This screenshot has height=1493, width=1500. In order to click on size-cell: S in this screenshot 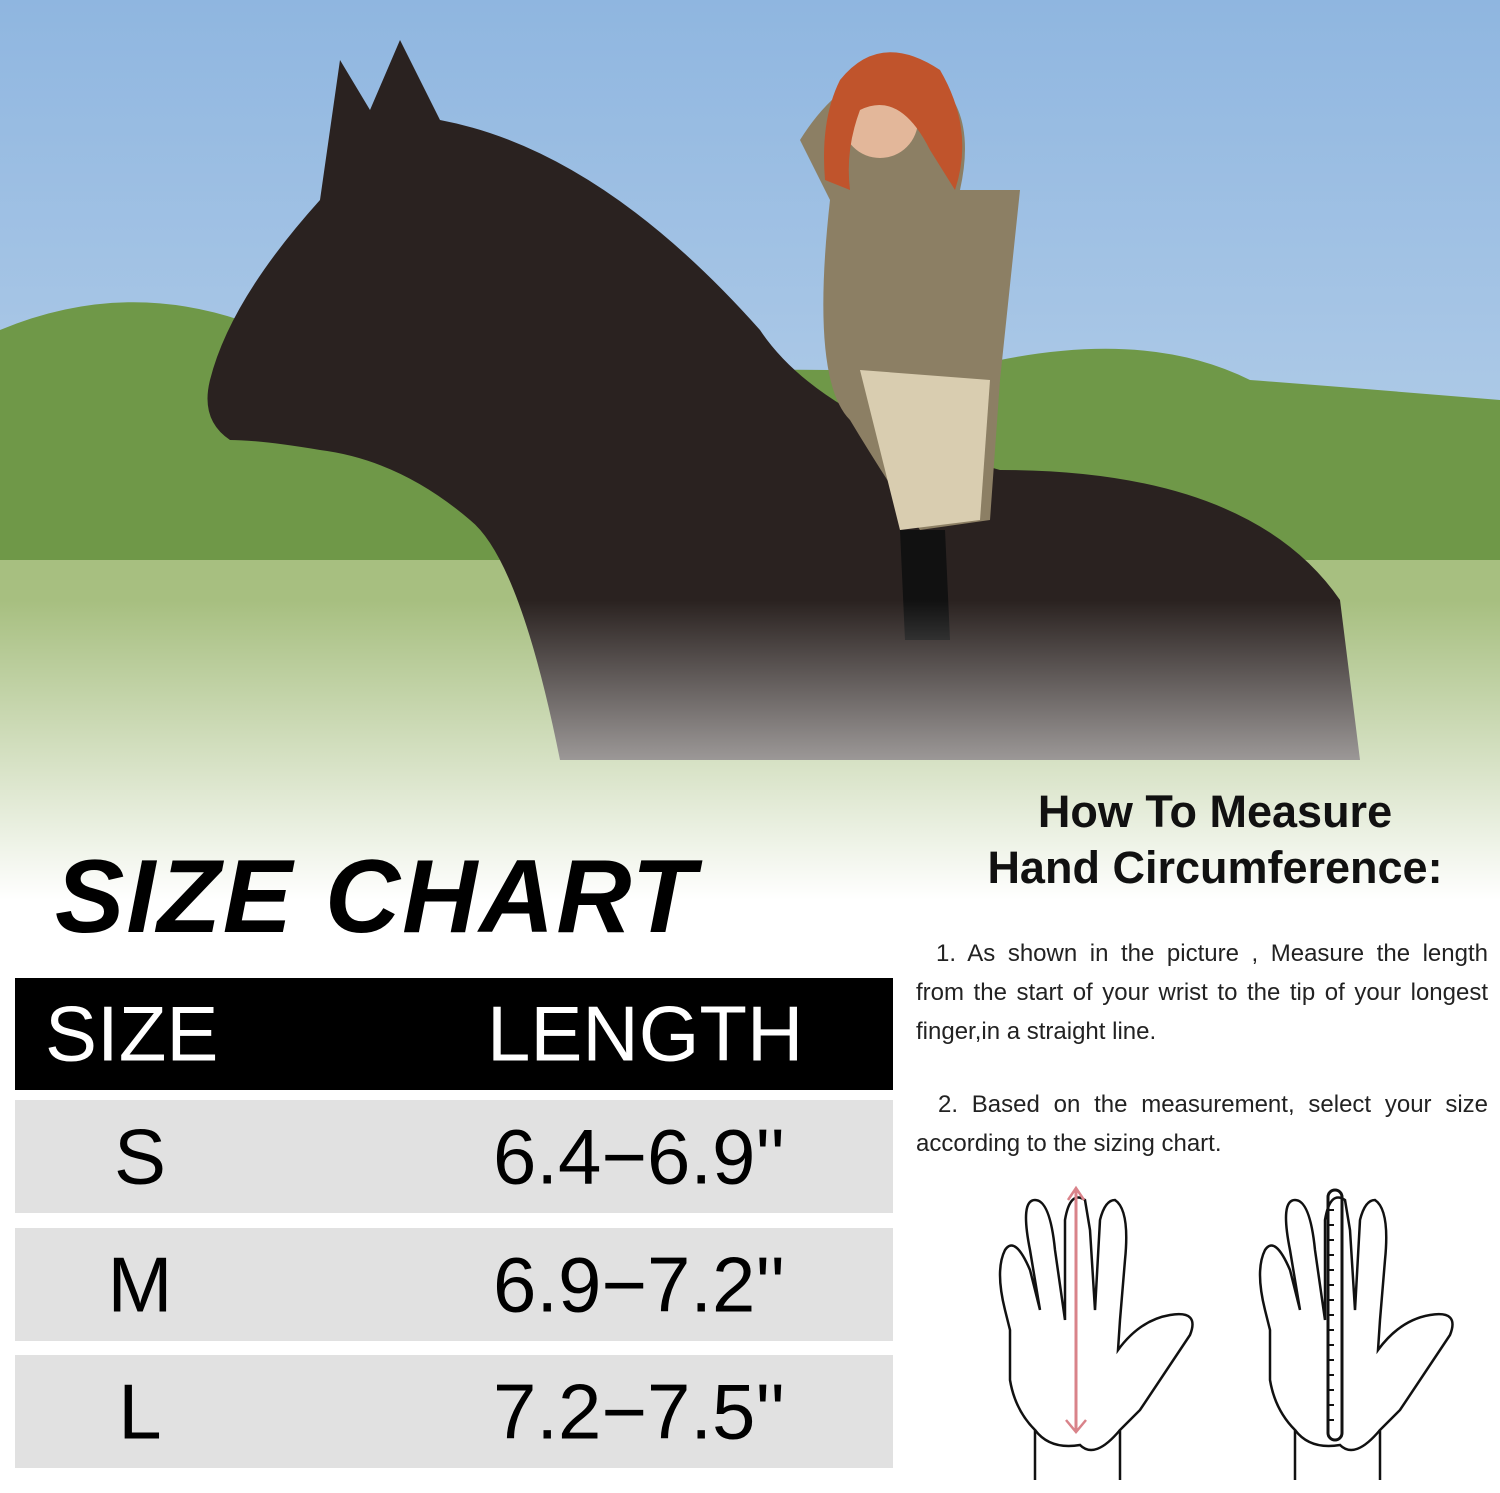, I will do `click(140, 1156)`.